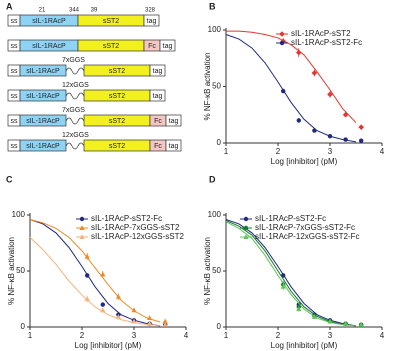 The height and width of the screenshot is (351, 400). What do you see at coordinates (135, 227) in the screenshot?
I see `legend-label: sIL-1RAcP-7xGGS-sST2` at bounding box center [135, 227].